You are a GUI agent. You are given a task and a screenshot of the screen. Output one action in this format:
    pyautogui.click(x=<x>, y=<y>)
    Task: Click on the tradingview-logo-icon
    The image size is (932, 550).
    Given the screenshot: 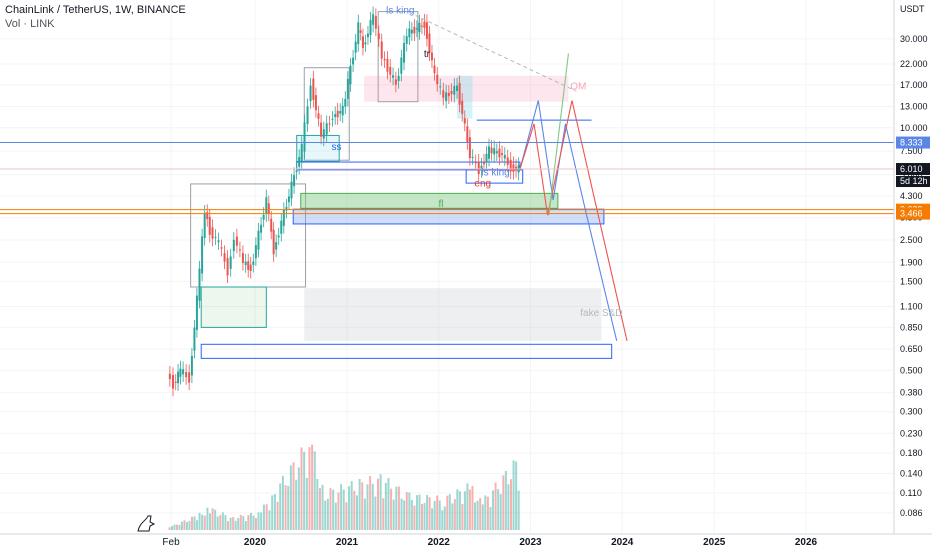 What is the action you would take?
    pyautogui.click(x=146, y=523)
    